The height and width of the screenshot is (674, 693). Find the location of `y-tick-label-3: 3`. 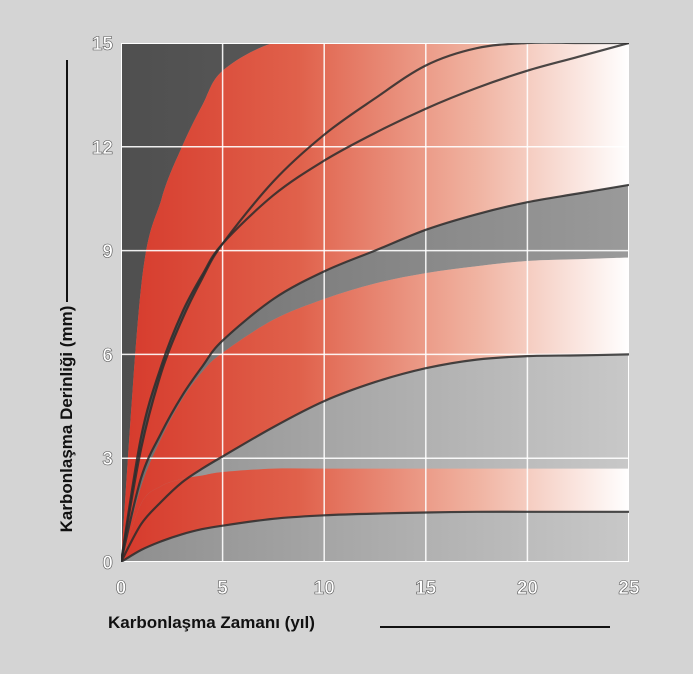

y-tick-label-3: 3 is located at coordinates (107, 459).